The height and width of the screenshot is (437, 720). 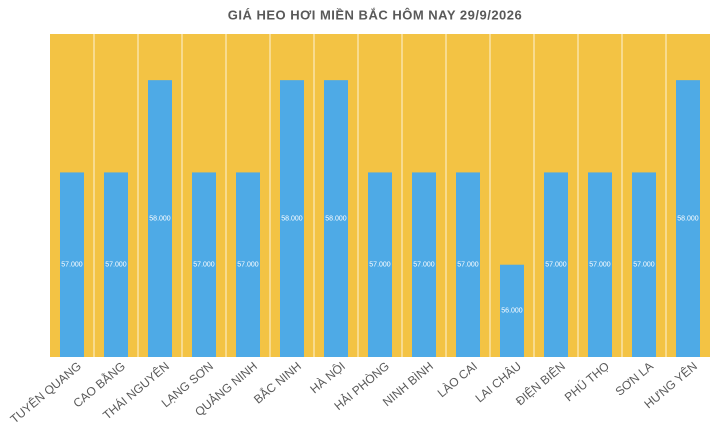 I want to click on chart-title: GIÁ HEO HƠI MIỀN BẮC HÔM NAY 29/9/2026, so click(x=375, y=14).